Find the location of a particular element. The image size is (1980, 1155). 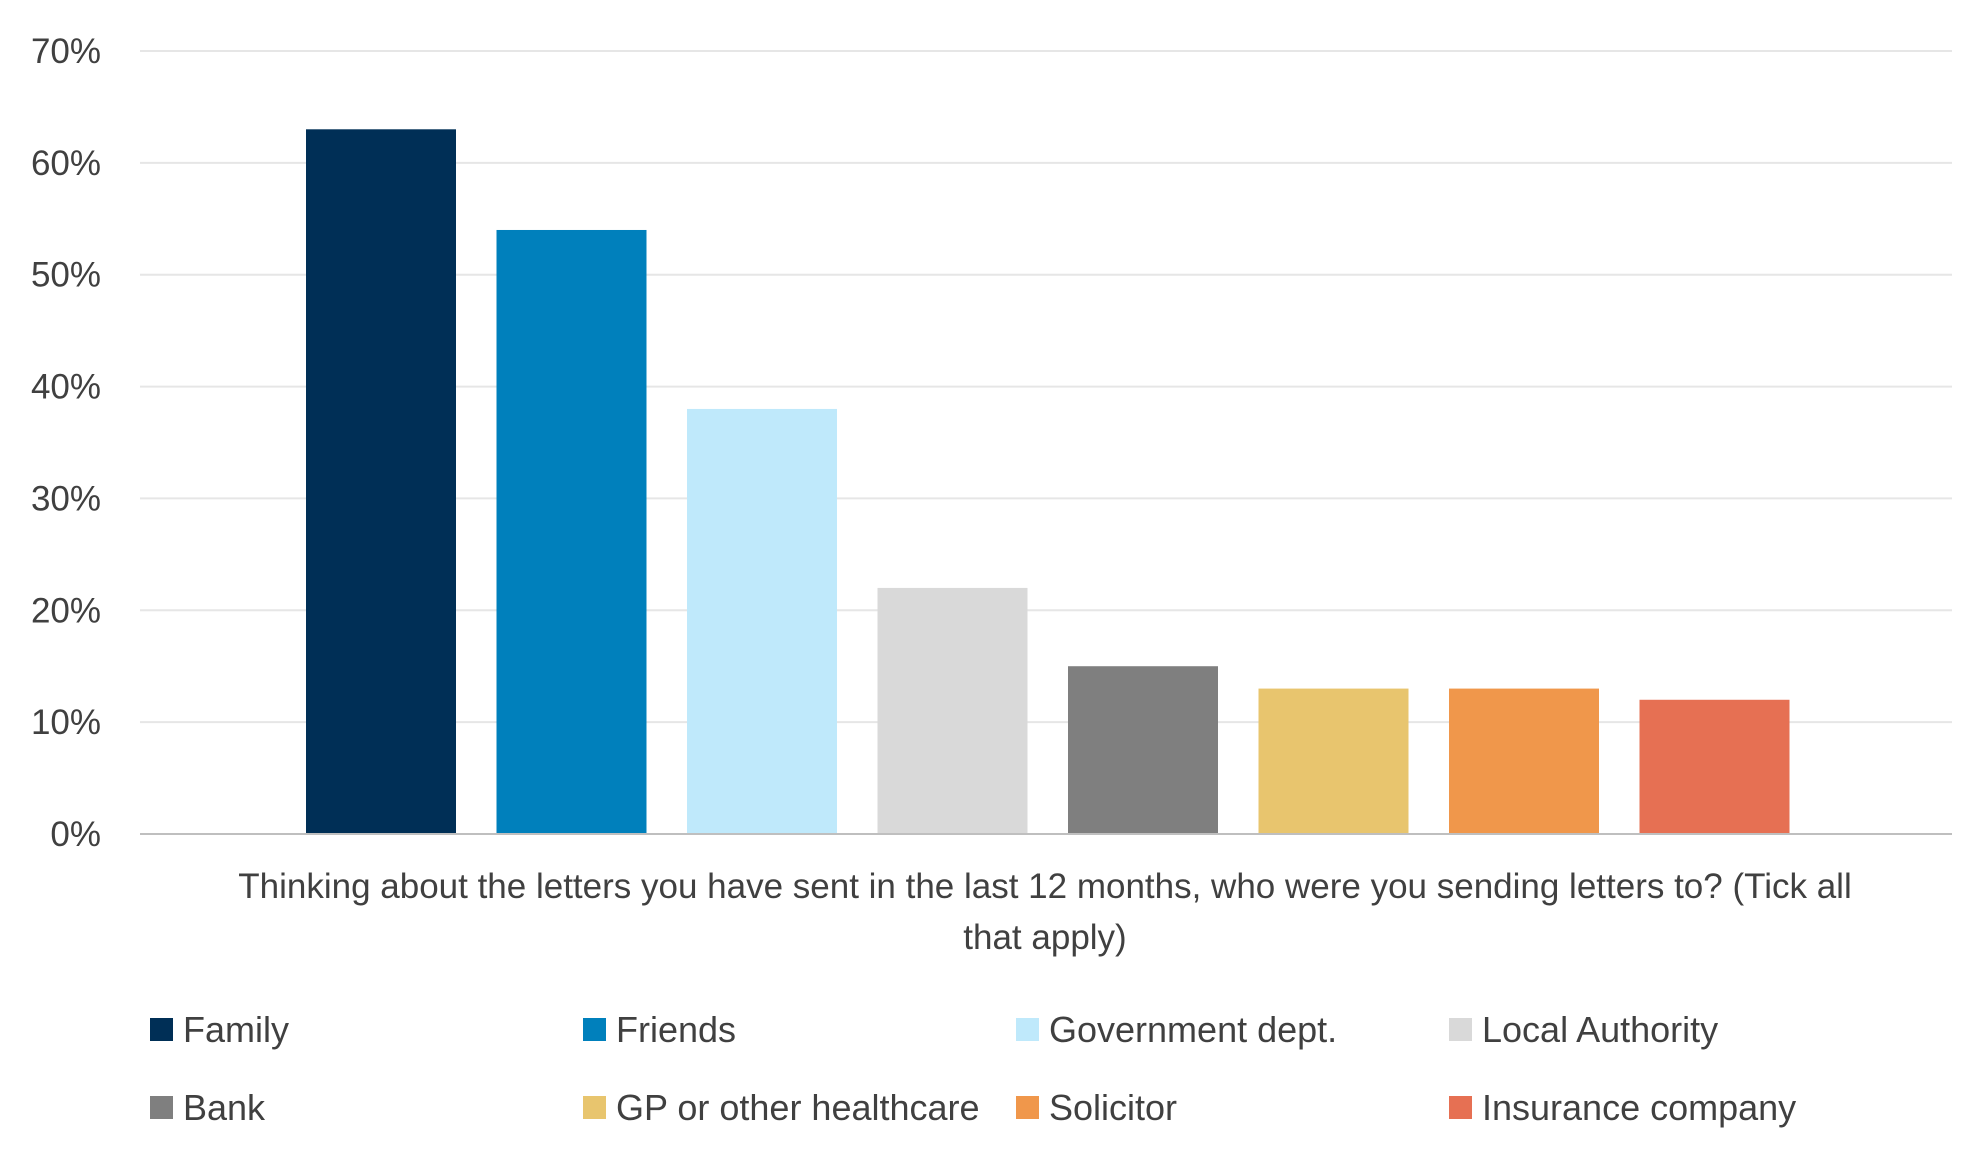

bar-local-authority is located at coordinates (952, 710).